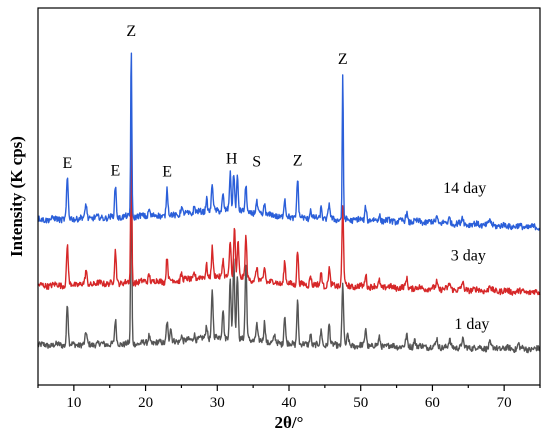  What do you see at coordinates (289, 422) in the screenshot?
I see `x-axis-title: 2θ/°` at bounding box center [289, 422].